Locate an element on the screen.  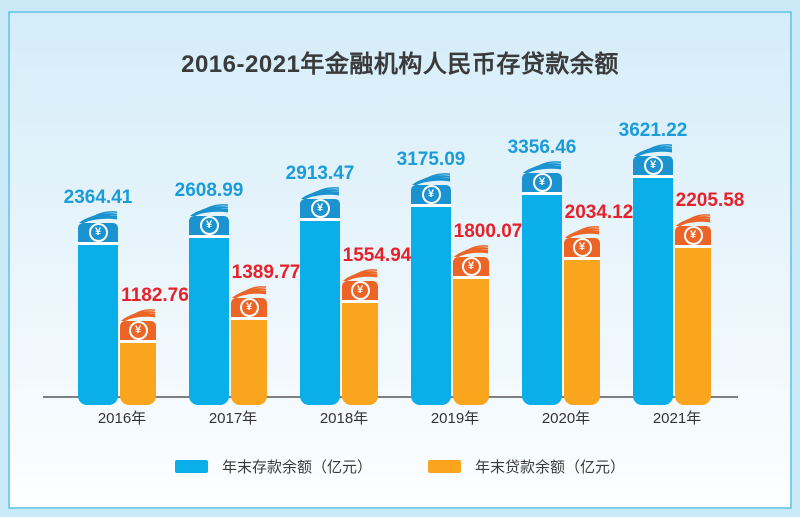
deposit-legend-label: 年末存款余额（亿元） is located at coordinates (296, 467).